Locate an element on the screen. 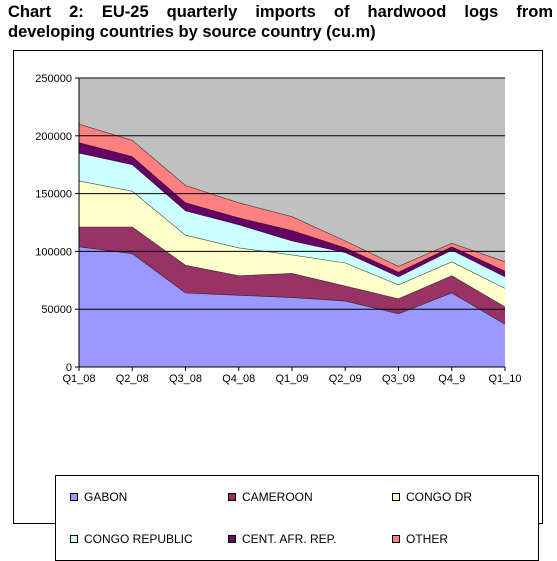 The image size is (557, 561). legend-item-gabon: GABON is located at coordinates (98, 497).